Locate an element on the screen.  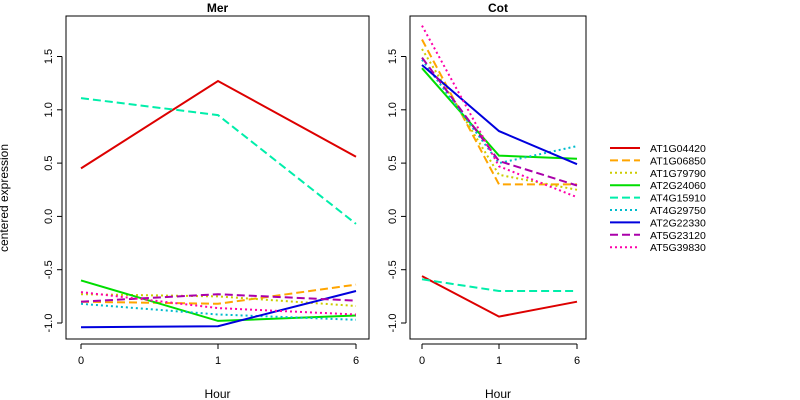
legend-entry: AT1G79790 is located at coordinates (678, 174).